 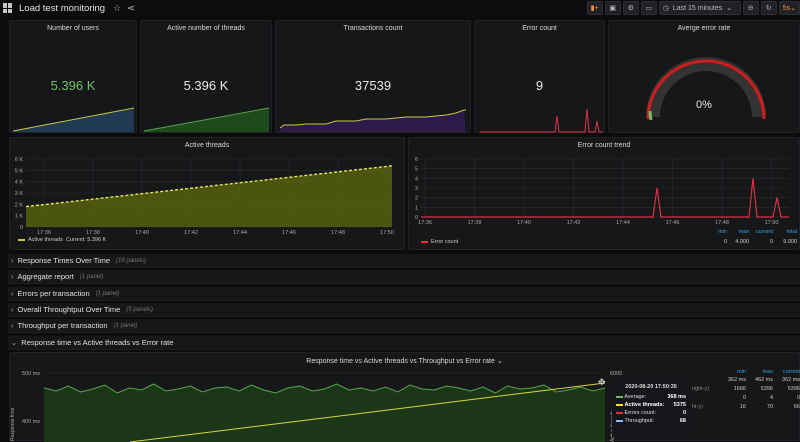 I want to click on y-tick-label: 2 K, so click(x=19, y=205).